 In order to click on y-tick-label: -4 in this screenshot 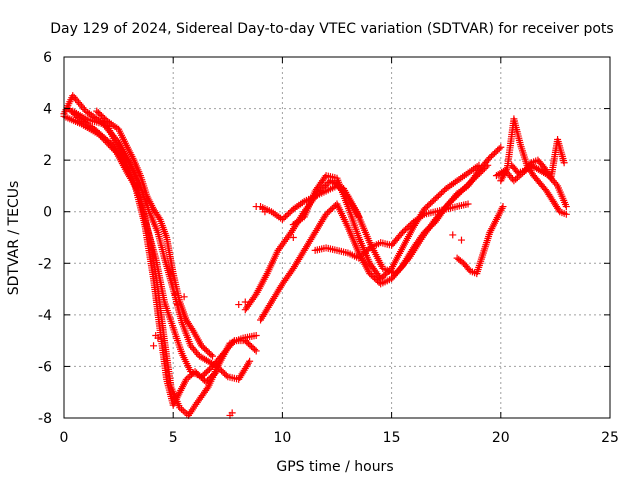, I will do `click(45, 316)`.